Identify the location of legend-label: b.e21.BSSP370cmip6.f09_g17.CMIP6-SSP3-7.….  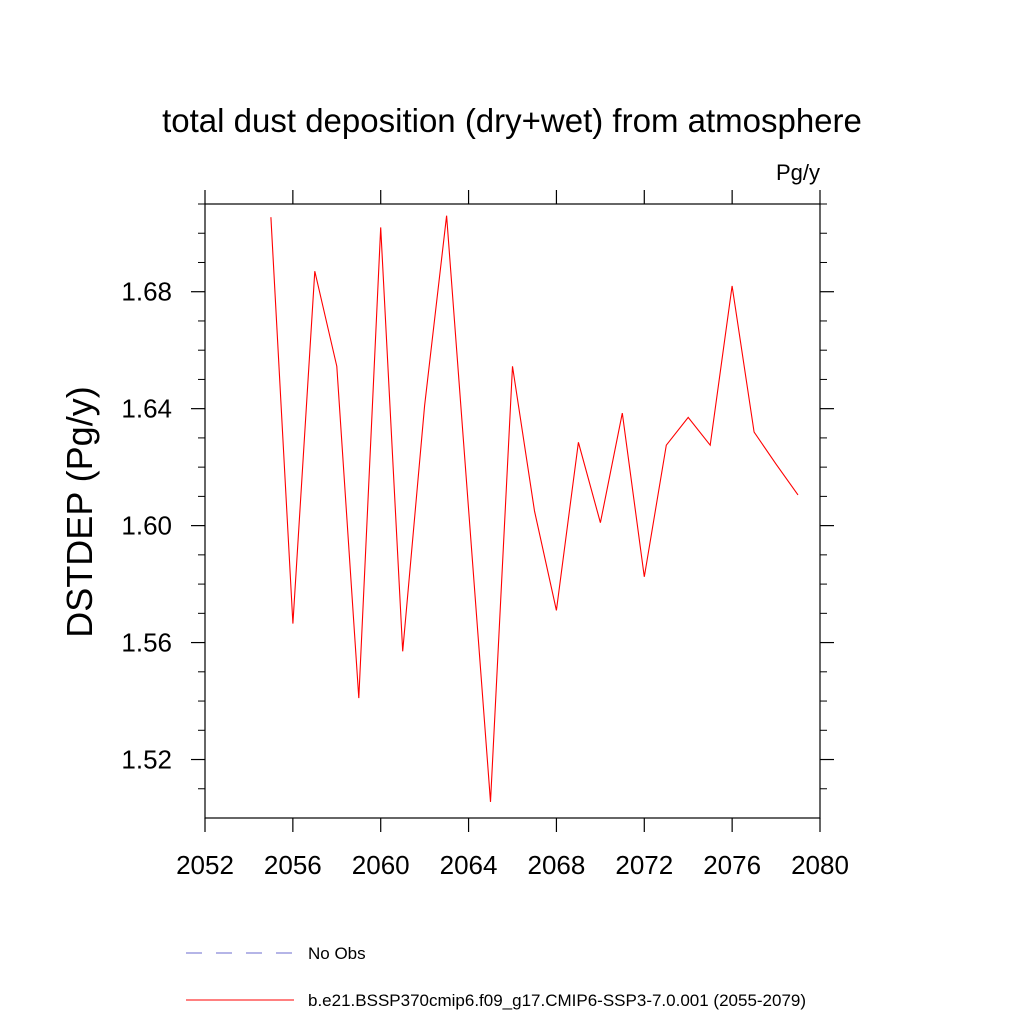
(557, 1000).